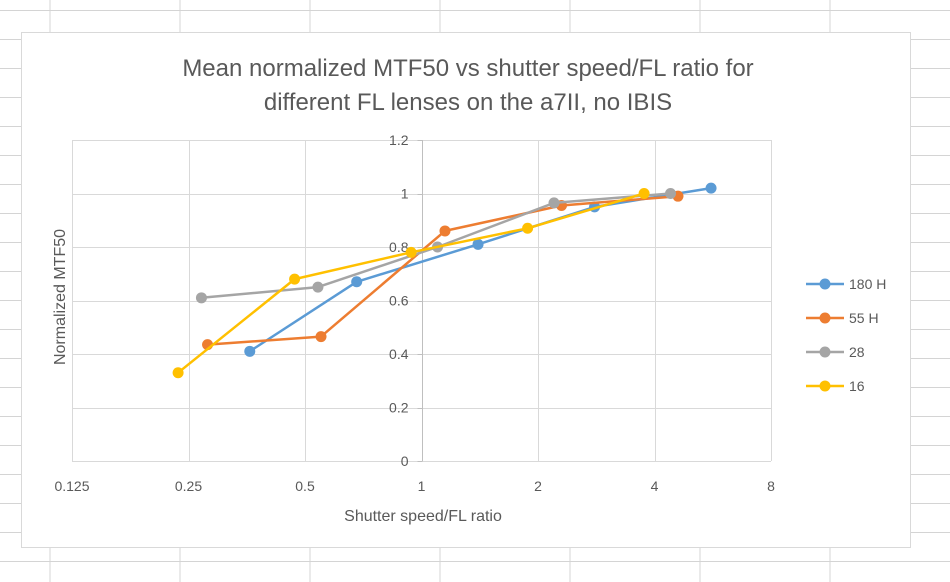 The height and width of the screenshot is (582, 950). What do you see at coordinates (867, 284) in the screenshot?
I see `legend-label: 180 H` at bounding box center [867, 284].